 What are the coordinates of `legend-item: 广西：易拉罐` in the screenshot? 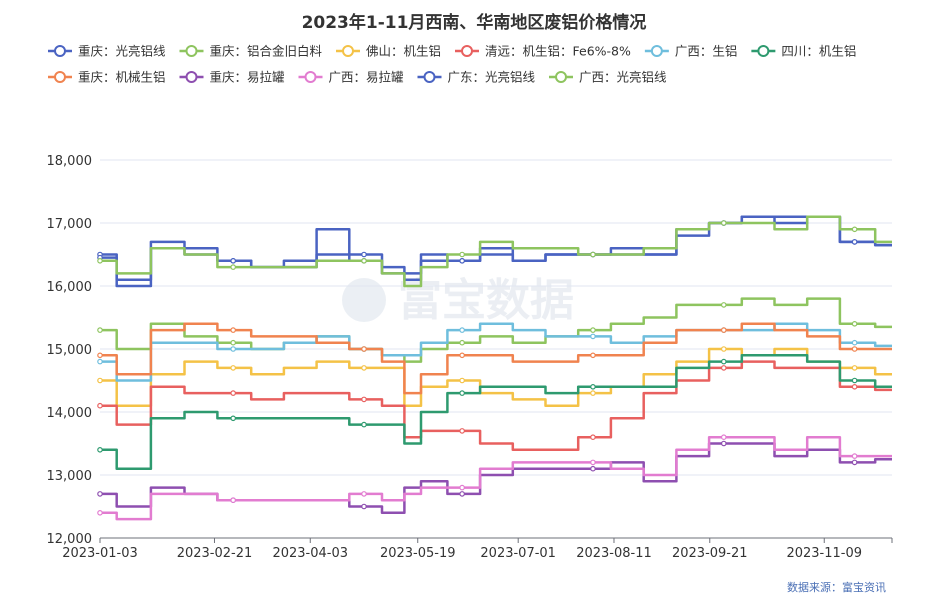 It's located at (351, 77).